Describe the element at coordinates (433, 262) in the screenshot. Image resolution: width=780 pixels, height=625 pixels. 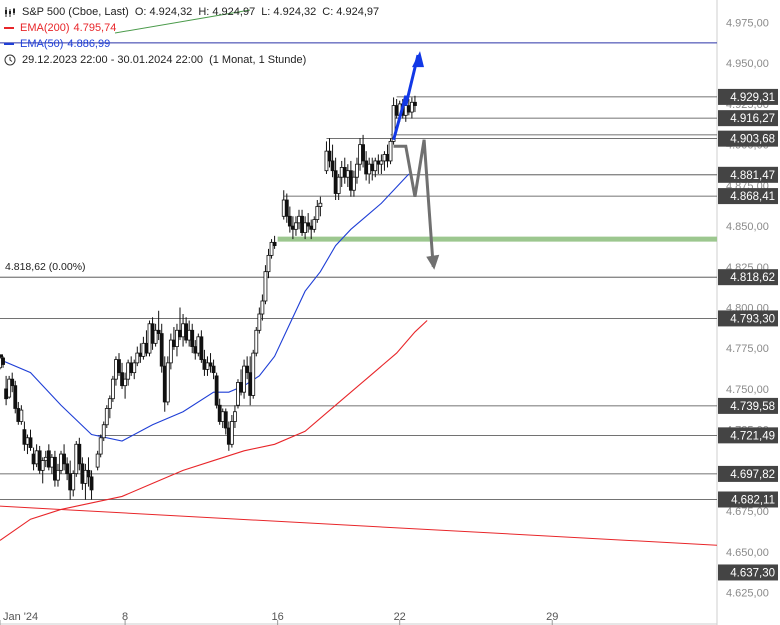
I see `down-arrow-head` at that location.